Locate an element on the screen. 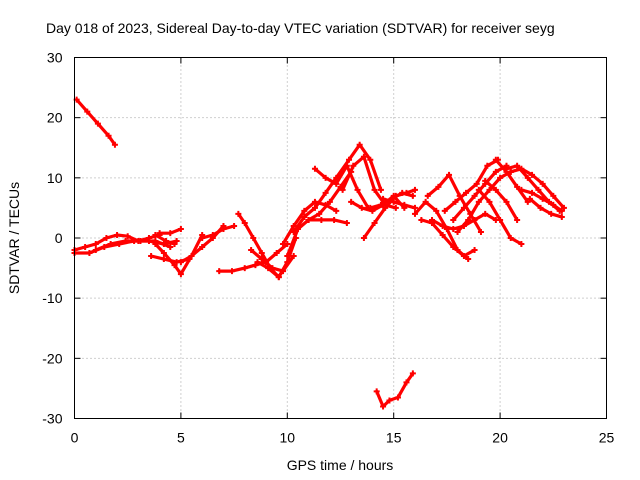  x-tick-label: 20 is located at coordinates (500, 438).